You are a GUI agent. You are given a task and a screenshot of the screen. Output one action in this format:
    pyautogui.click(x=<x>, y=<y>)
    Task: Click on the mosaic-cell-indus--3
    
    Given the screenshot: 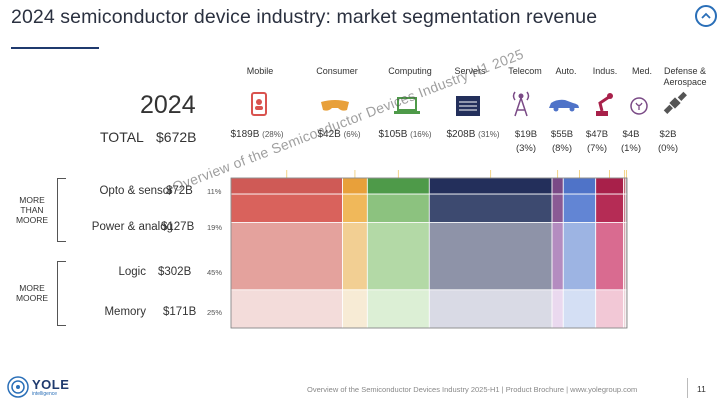 What is the action you would take?
    pyautogui.click(x=609, y=309)
    